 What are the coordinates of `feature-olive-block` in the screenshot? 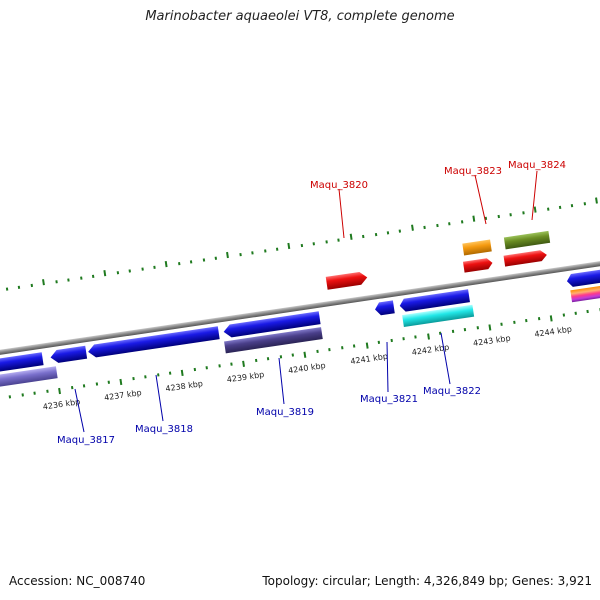 It's located at (527, 240).